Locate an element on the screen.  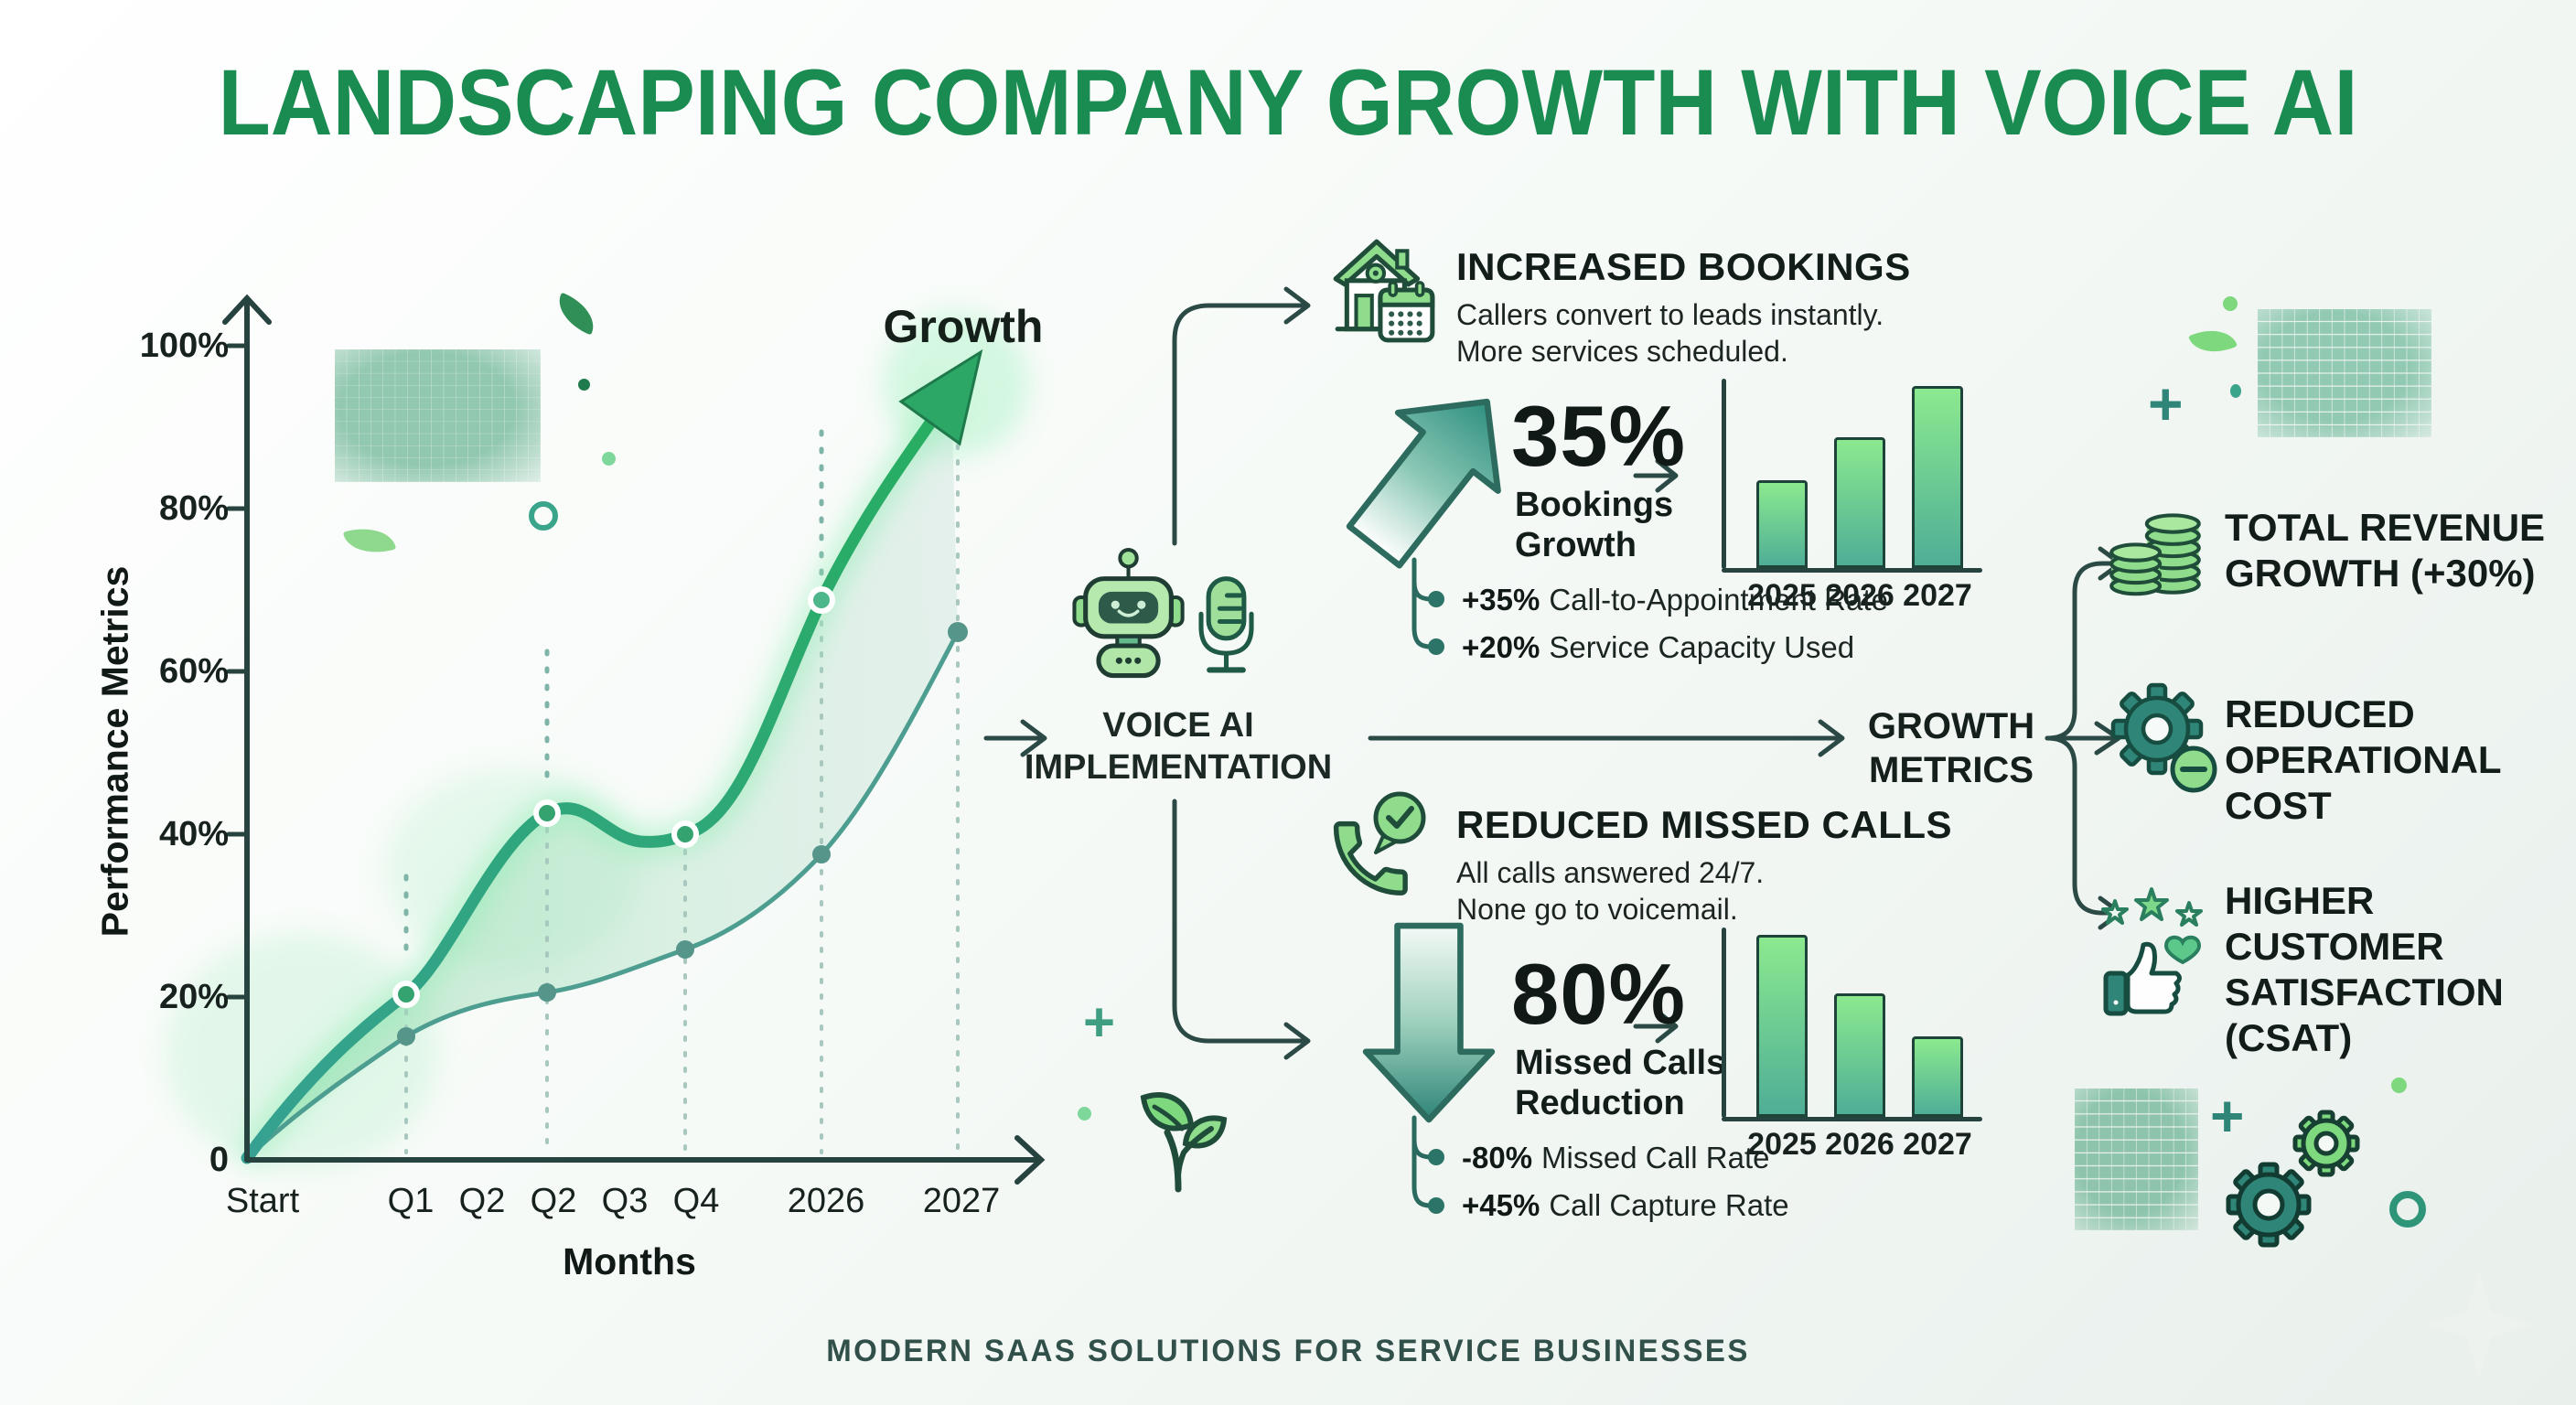
outcome-revenue: TOTAL REVENUE GROWTH (+30%) is located at coordinates (2385, 550).